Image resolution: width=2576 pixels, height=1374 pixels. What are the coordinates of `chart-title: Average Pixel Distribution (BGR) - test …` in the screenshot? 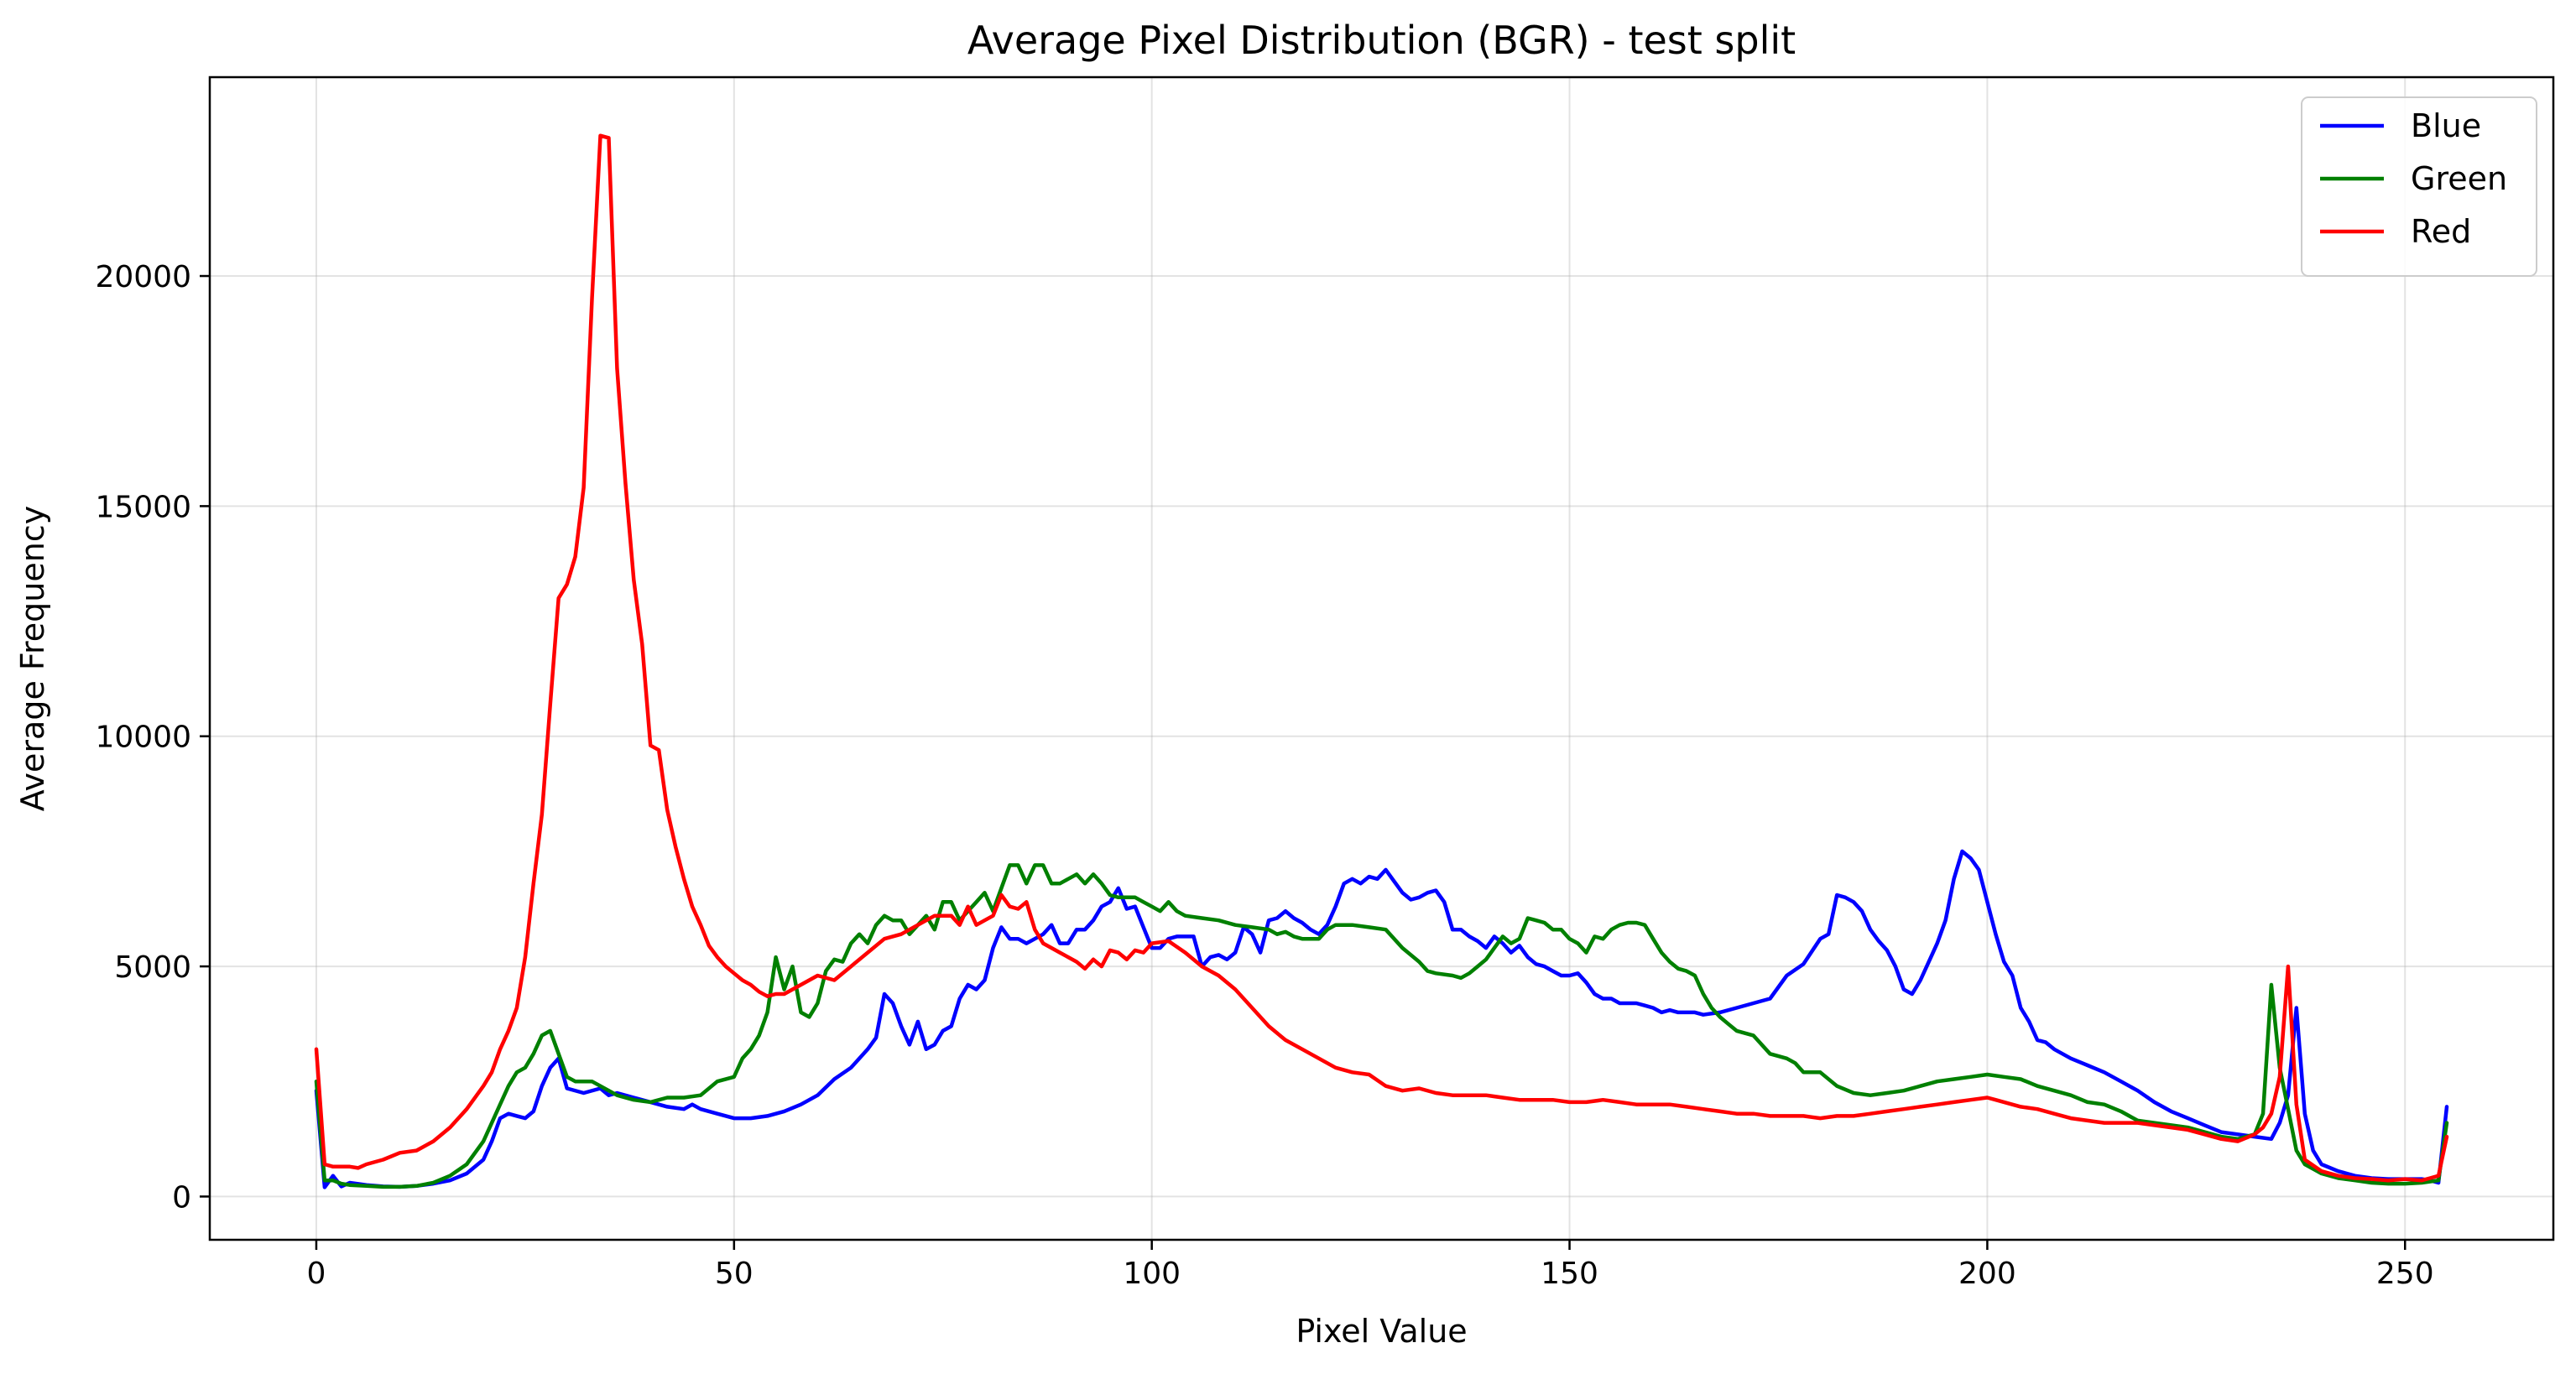 It's located at (1381, 40).